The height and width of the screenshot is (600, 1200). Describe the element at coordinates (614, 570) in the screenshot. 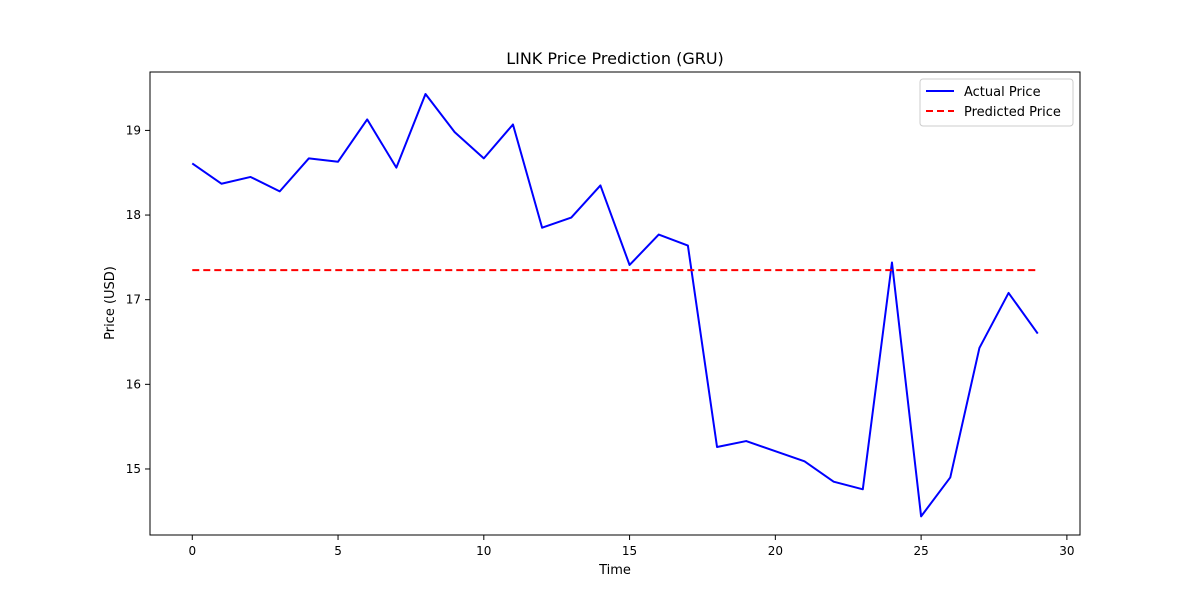

I see `x-axis-label: Time` at that location.